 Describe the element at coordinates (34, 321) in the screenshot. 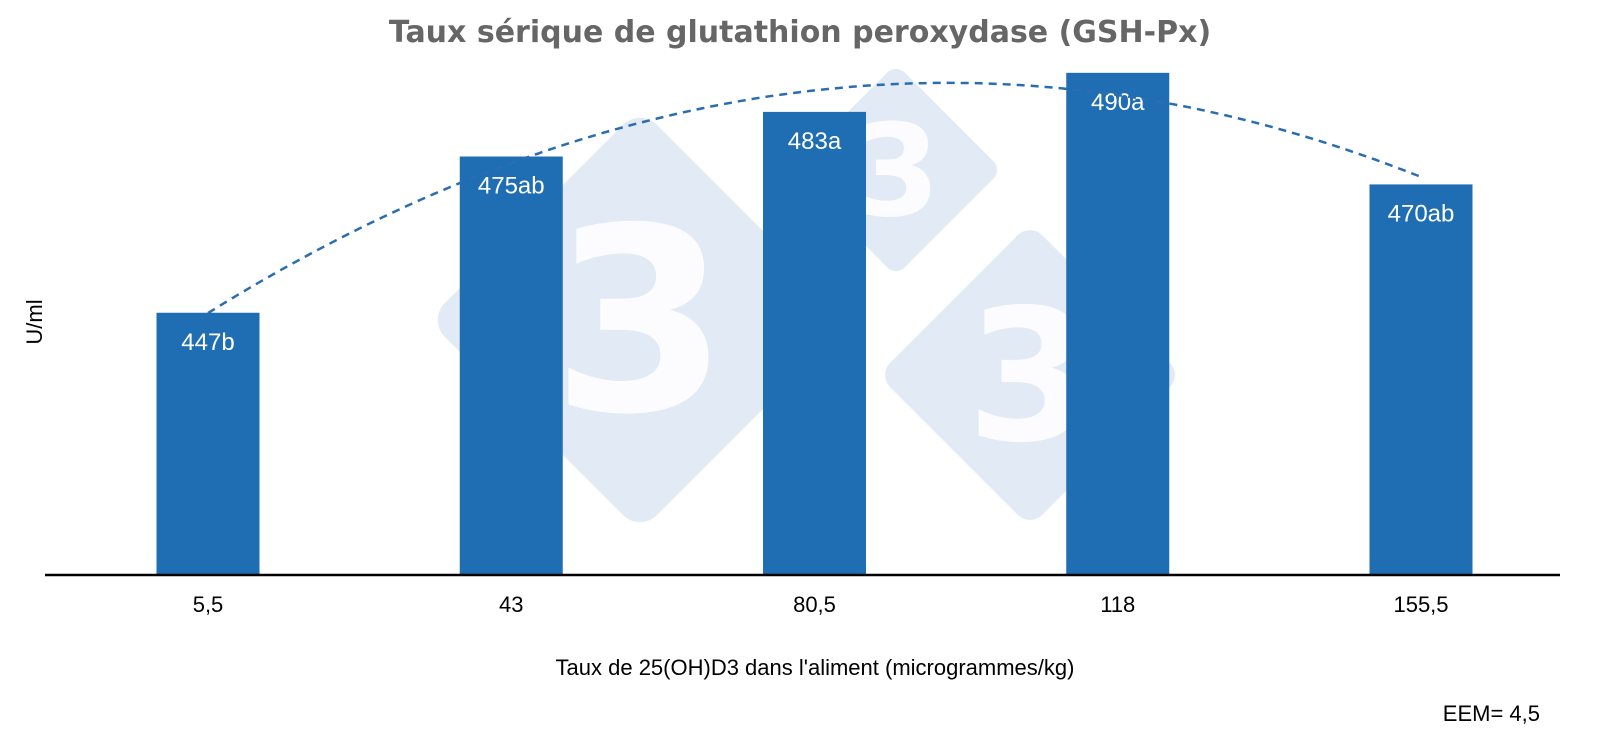

I see `y-axis-label: U/ml` at that location.